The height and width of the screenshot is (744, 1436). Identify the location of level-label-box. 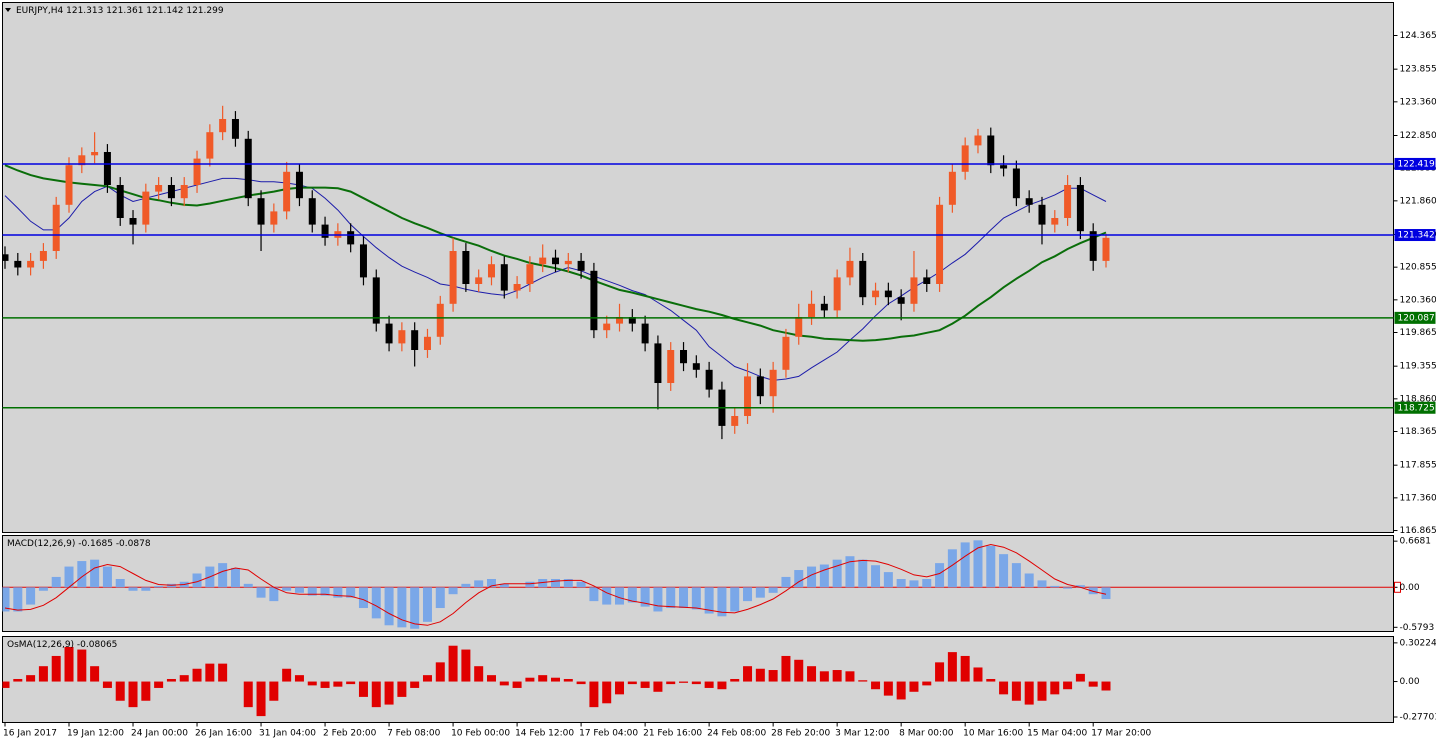
(1415, 163).